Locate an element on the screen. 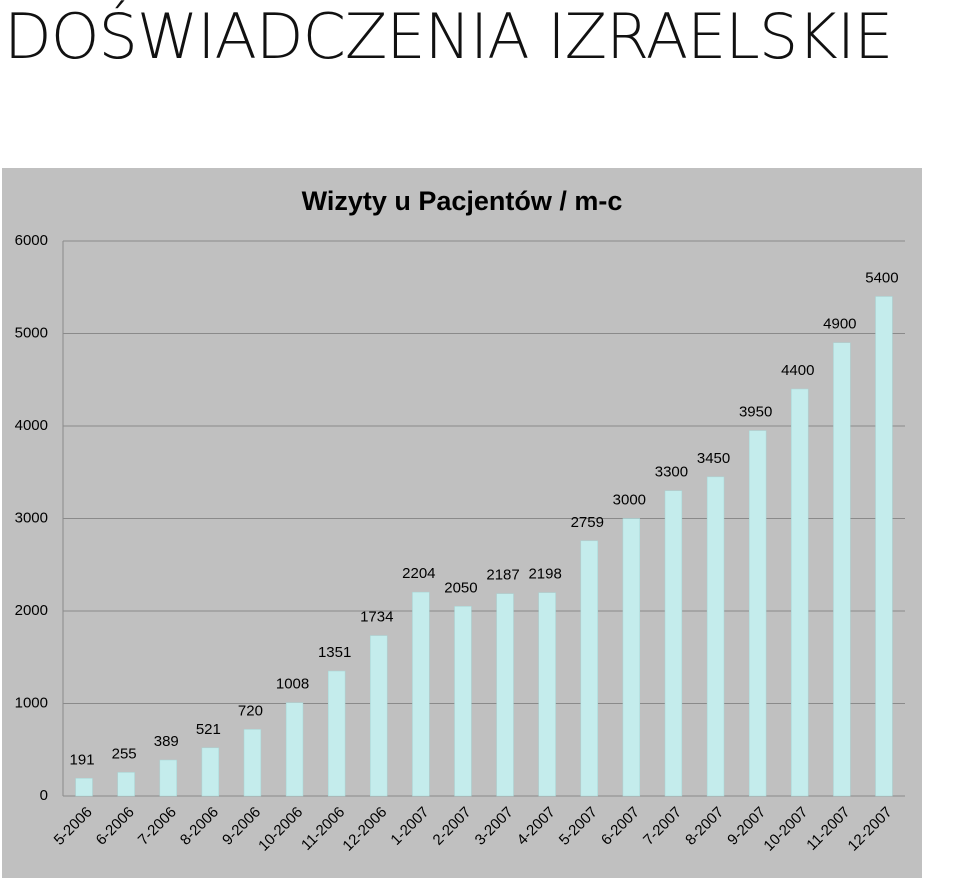 This screenshot has width=960, height=880. y-tick-label: 3000 is located at coordinates (31, 517).